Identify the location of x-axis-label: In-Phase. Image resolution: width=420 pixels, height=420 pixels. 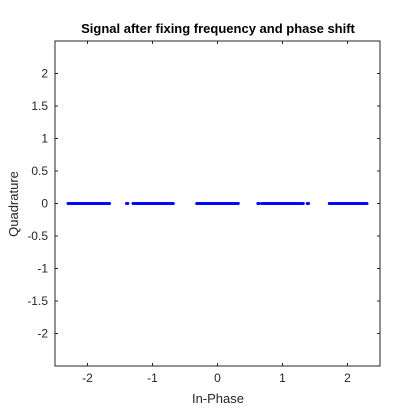
(218, 398).